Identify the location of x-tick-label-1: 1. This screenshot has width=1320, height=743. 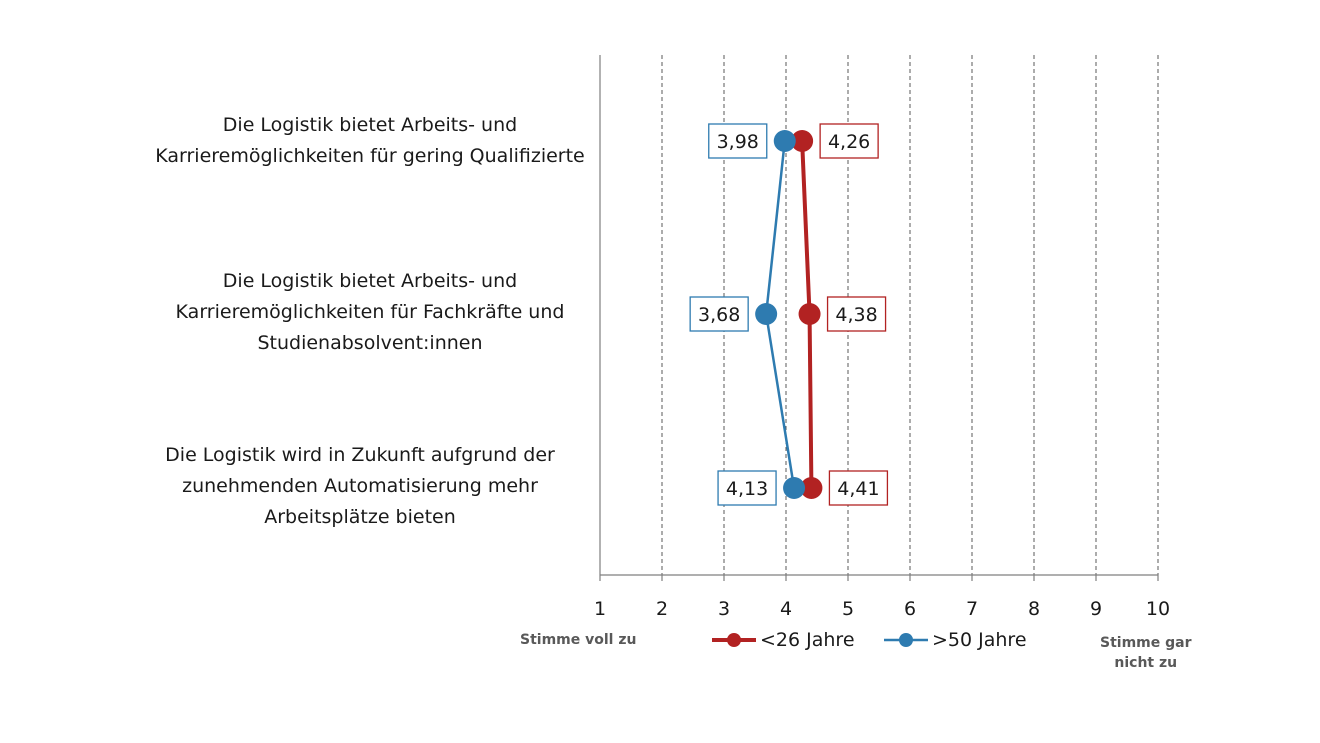
(600, 609).